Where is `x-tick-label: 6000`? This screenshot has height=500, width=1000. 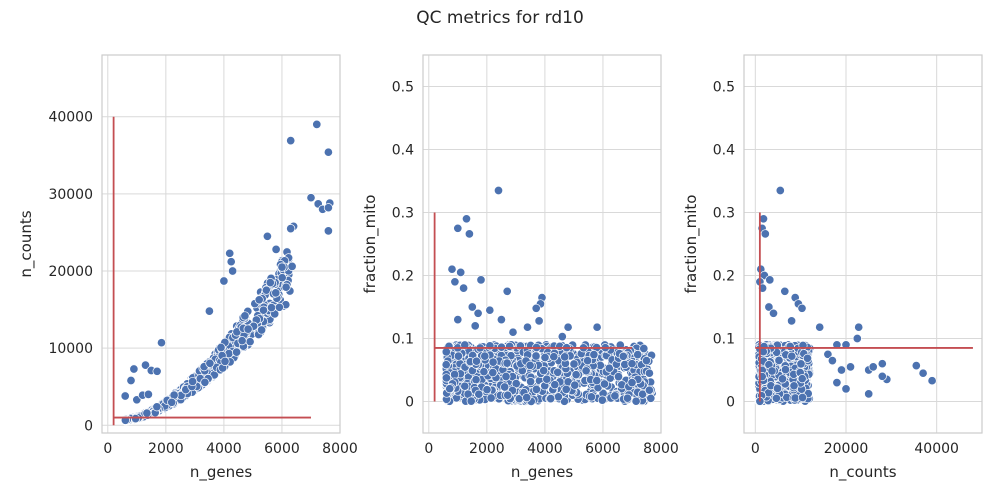
x-tick-label: 6000 is located at coordinates (603, 449).